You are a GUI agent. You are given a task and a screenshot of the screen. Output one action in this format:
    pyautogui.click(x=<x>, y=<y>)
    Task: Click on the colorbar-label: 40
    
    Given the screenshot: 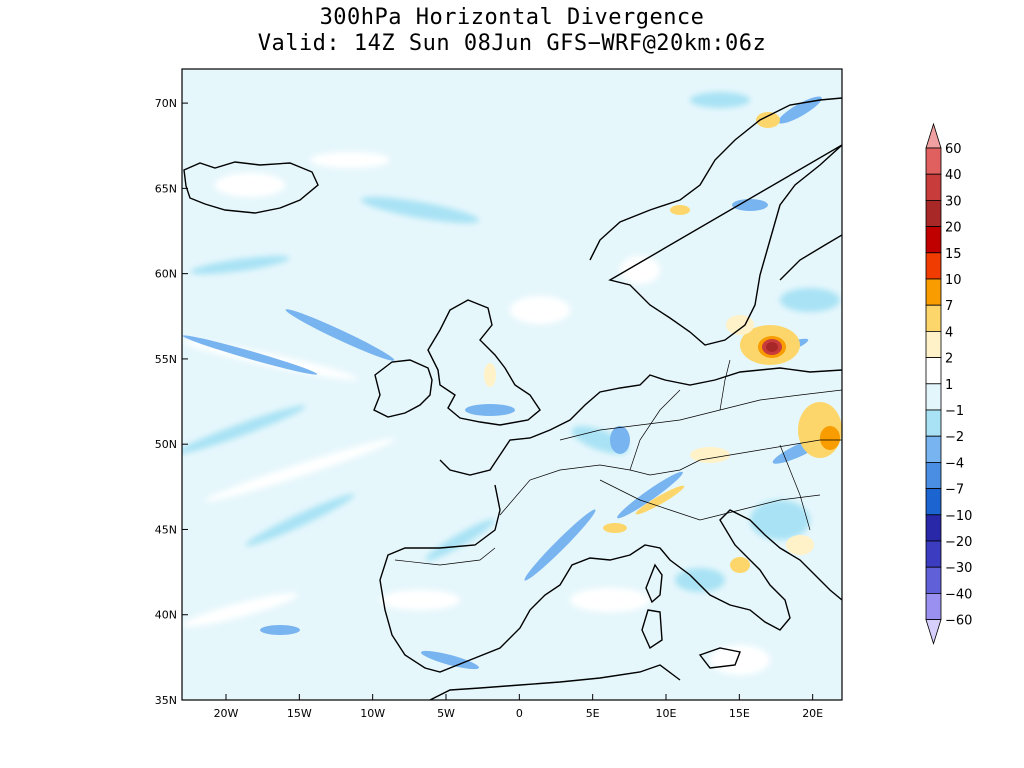 What is the action you would take?
    pyautogui.click(x=953, y=175)
    